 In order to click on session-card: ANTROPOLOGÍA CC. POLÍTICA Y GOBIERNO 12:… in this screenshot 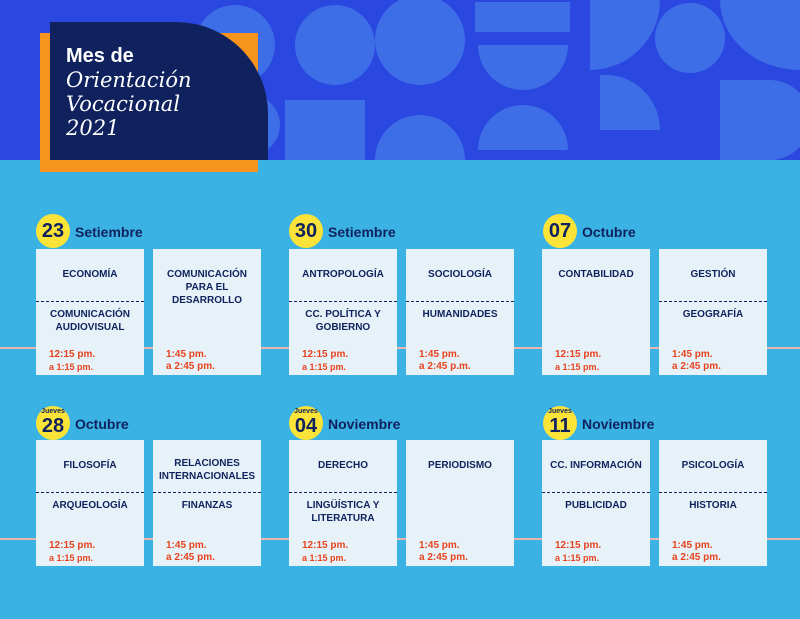, I will do `click(343, 312)`.